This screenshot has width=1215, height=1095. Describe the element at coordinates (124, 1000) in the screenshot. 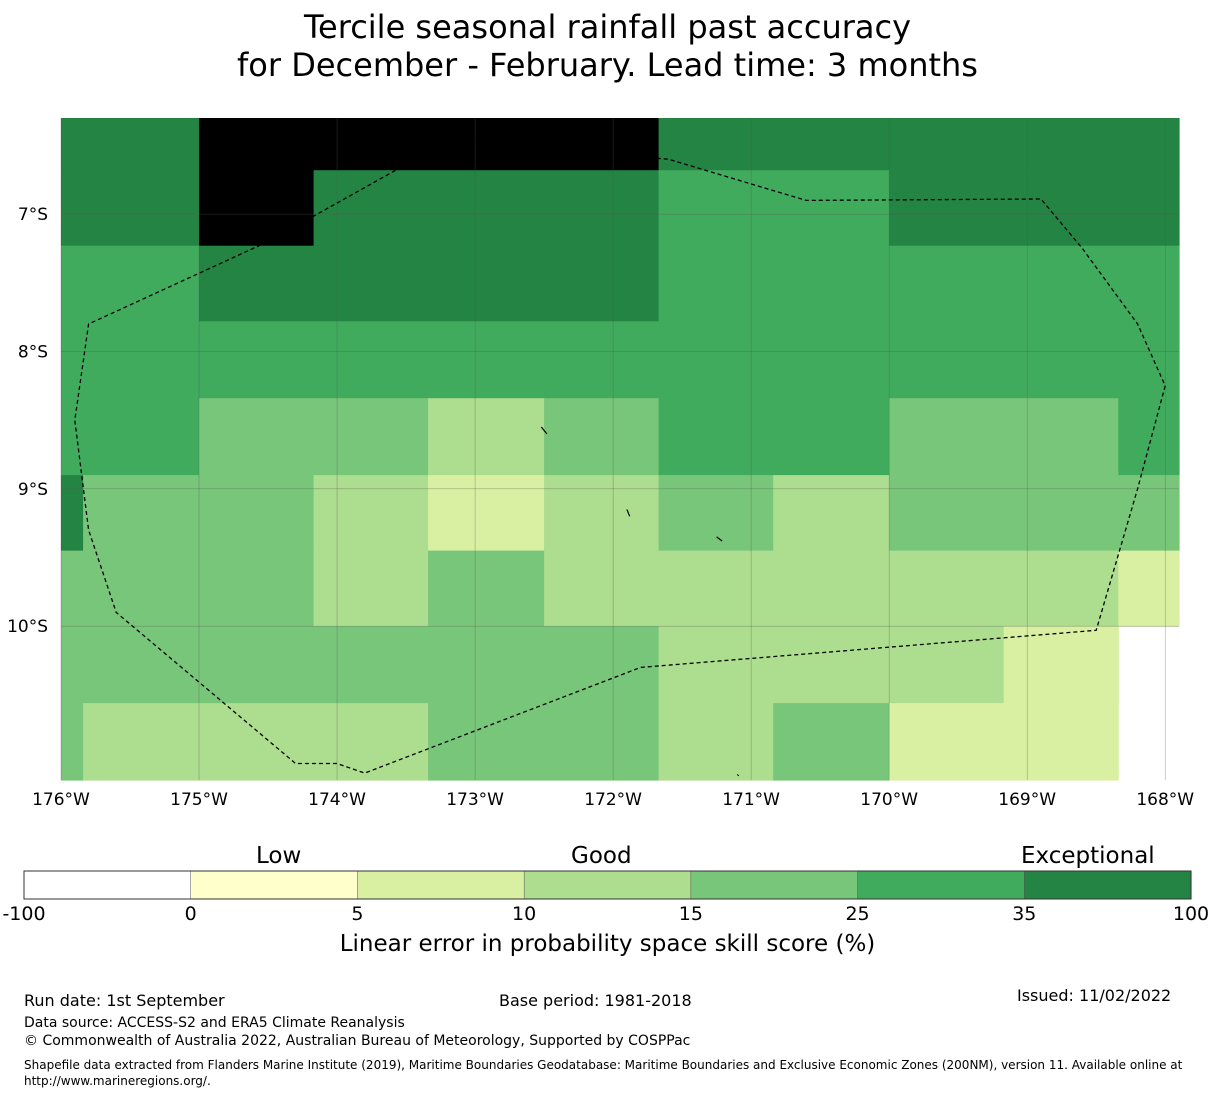

I see `run-date-text: Run date: 1st September` at that location.